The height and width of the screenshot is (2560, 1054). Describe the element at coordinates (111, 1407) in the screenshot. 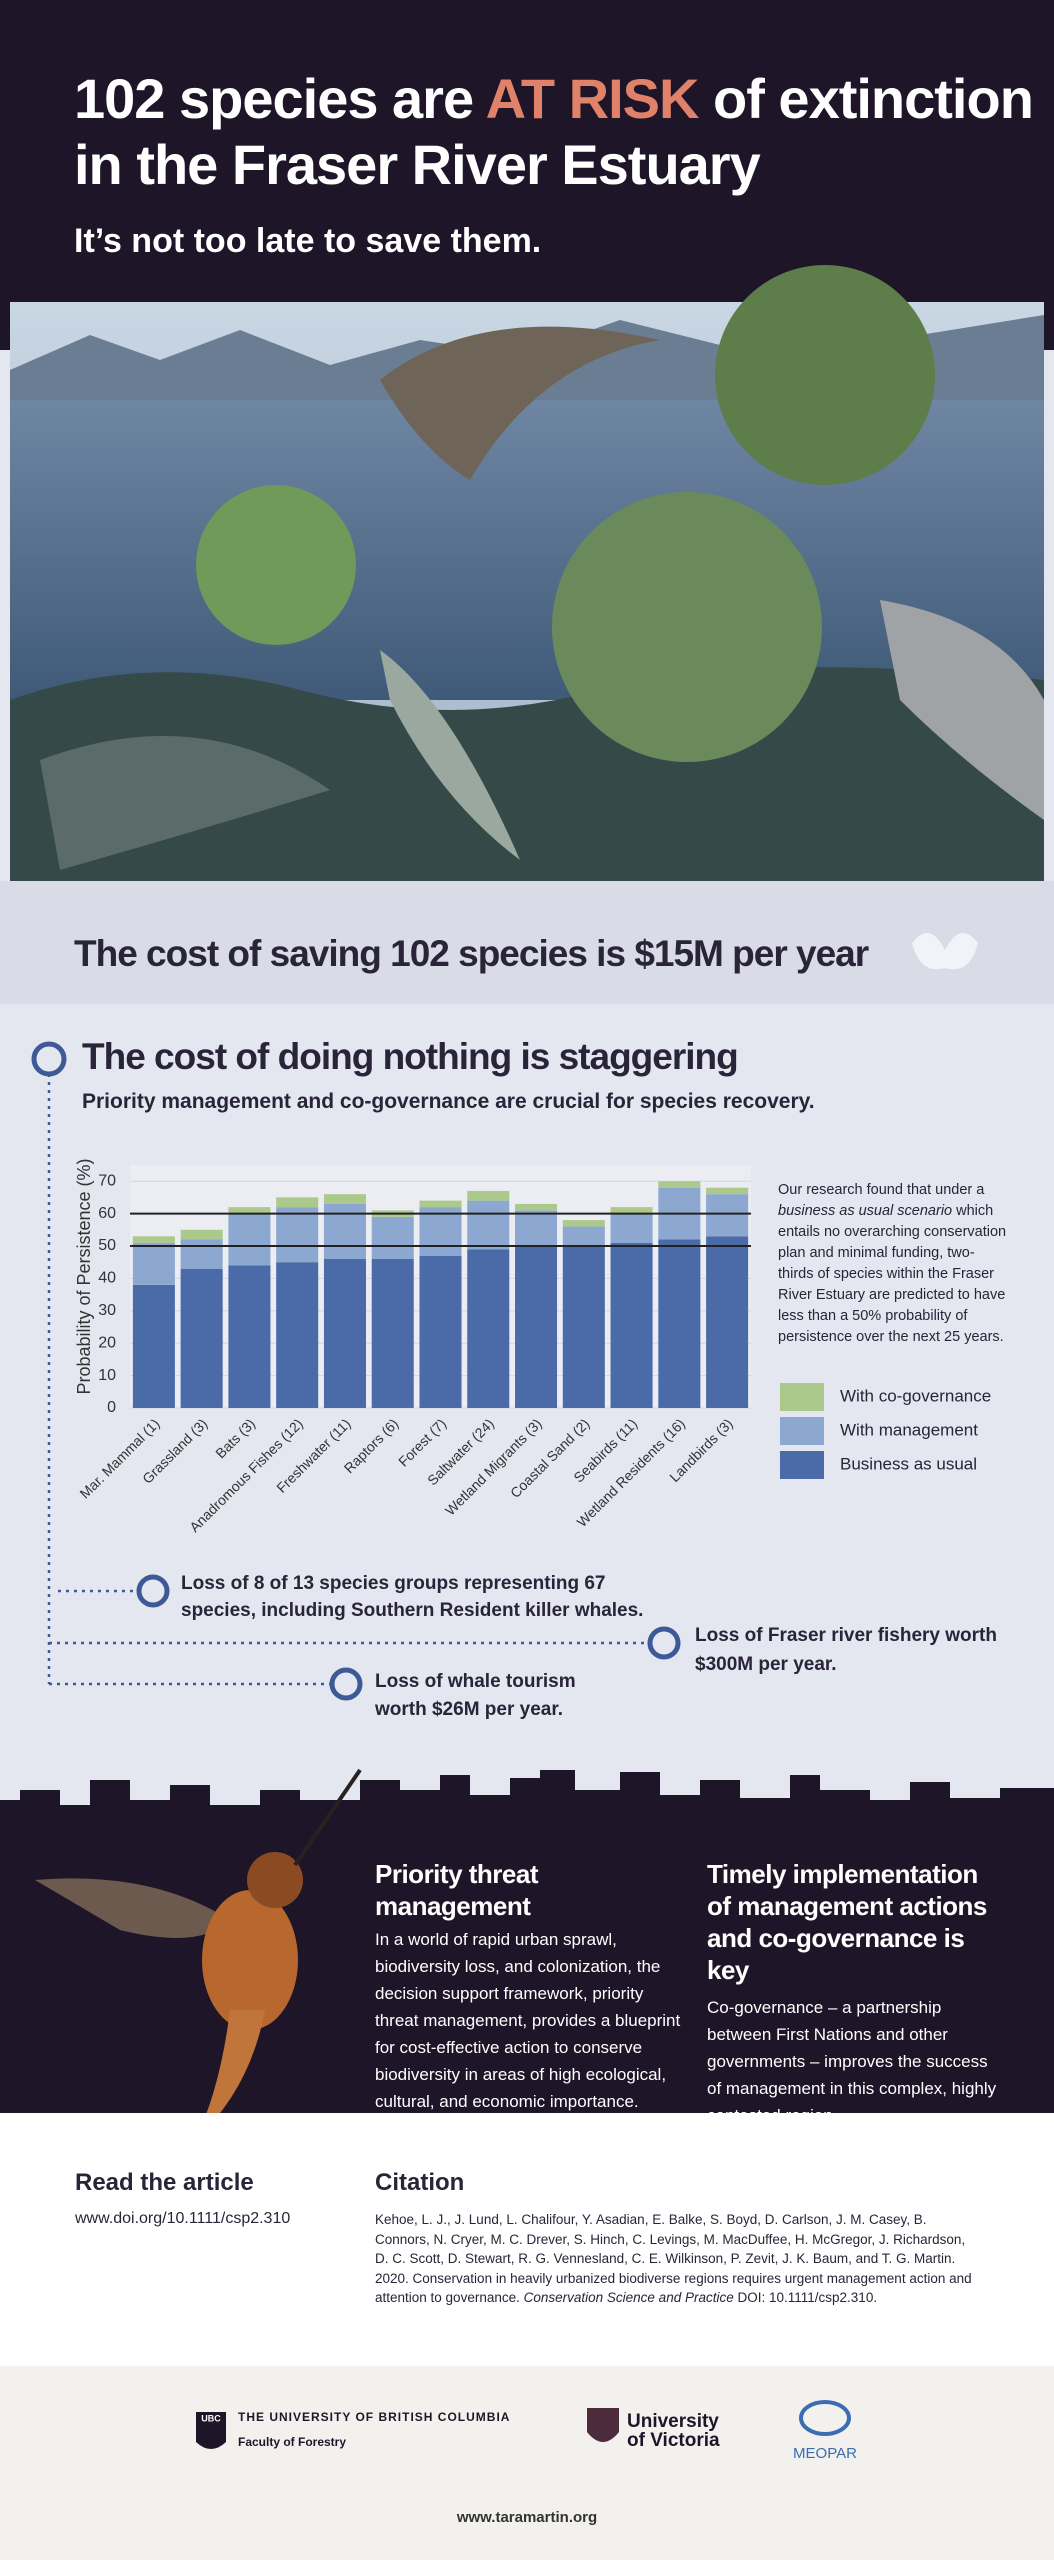

I see `y-tick-label: 0` at that location.